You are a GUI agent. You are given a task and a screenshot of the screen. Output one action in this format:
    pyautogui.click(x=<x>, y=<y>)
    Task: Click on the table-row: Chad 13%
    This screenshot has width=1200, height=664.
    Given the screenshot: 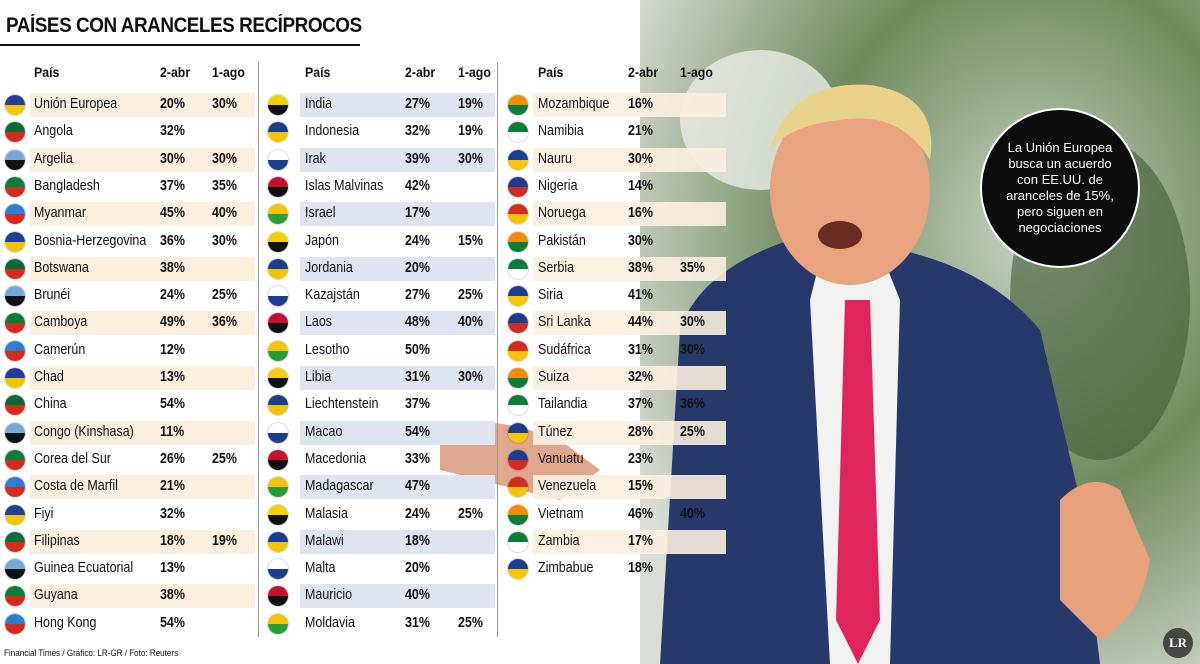 What is the action you would take?
    pyautogui.click(x=600, y=378)
    